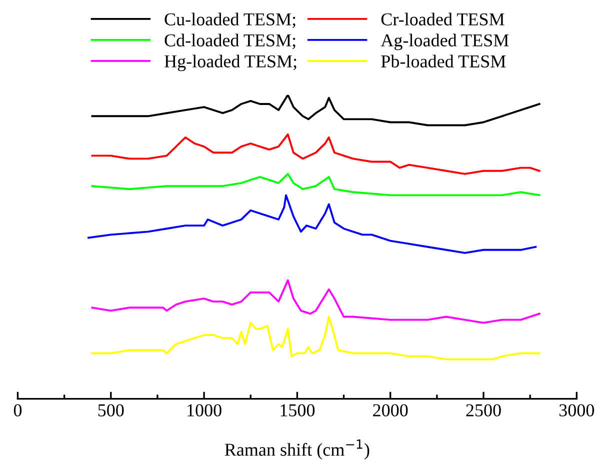  What do you see at coordinates (205, 410) in the screenshot?
I see `x-tick-label: 1000` at bounding box center [205, 410].